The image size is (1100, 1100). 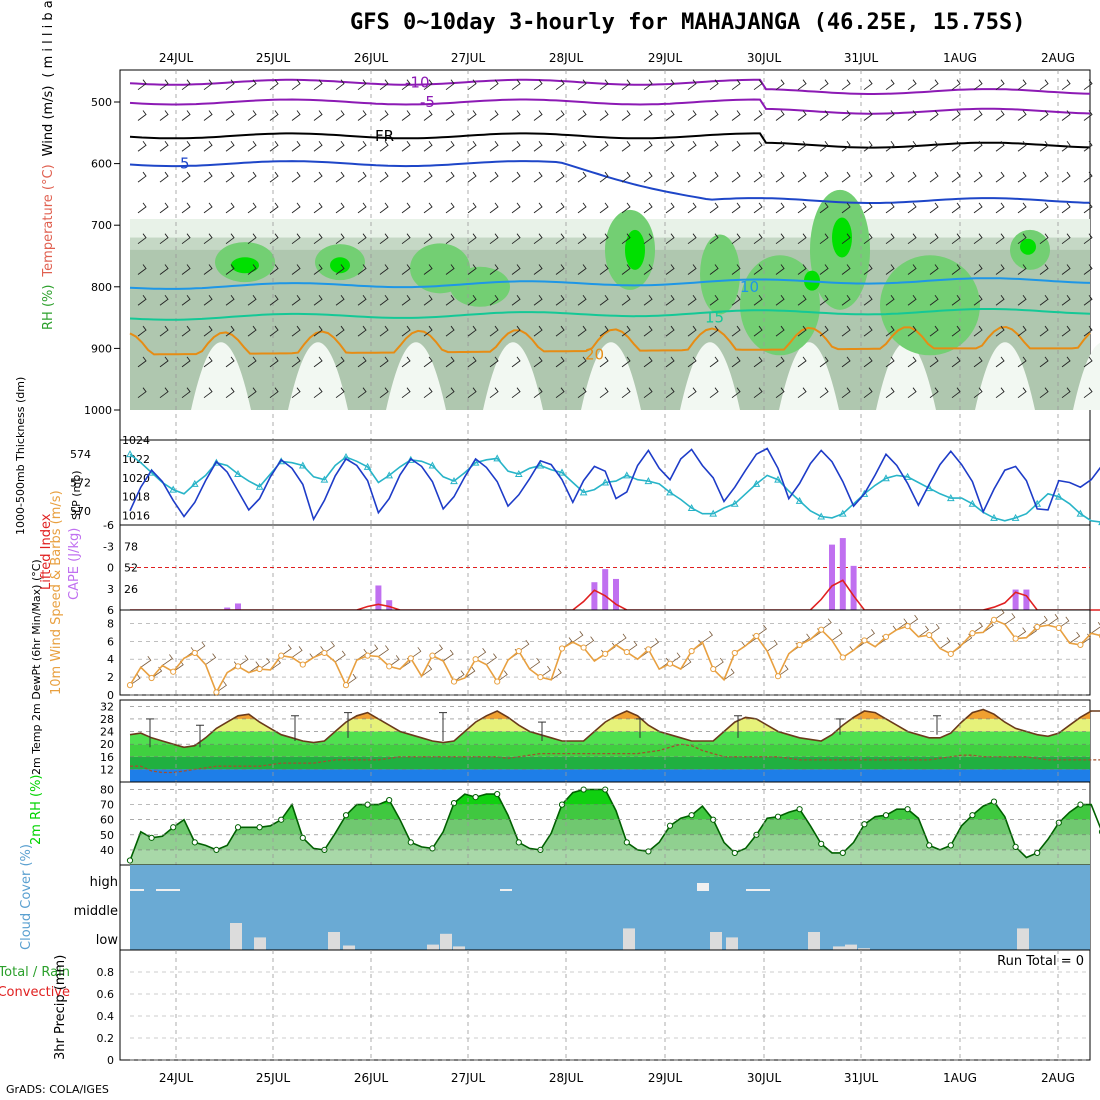 I want to click on cloud-low-bar, so click(x=334, y=941).